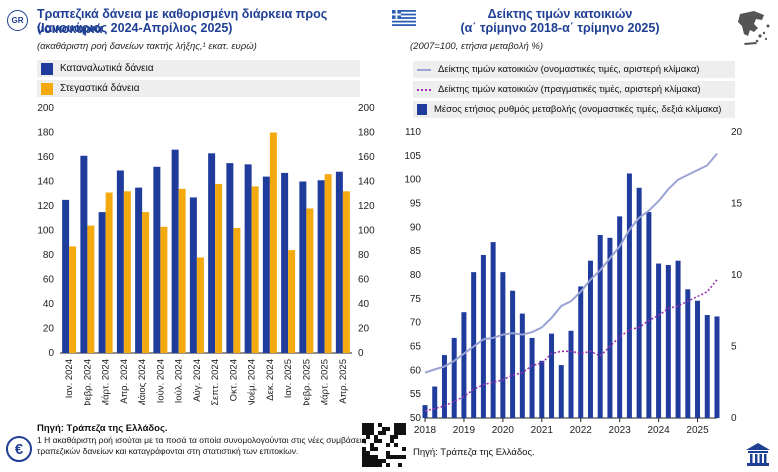  What do you see at coordinates (366, 157) in the screenshot?
I see `y-tick-right: 160` at bounding box center [366, 157].